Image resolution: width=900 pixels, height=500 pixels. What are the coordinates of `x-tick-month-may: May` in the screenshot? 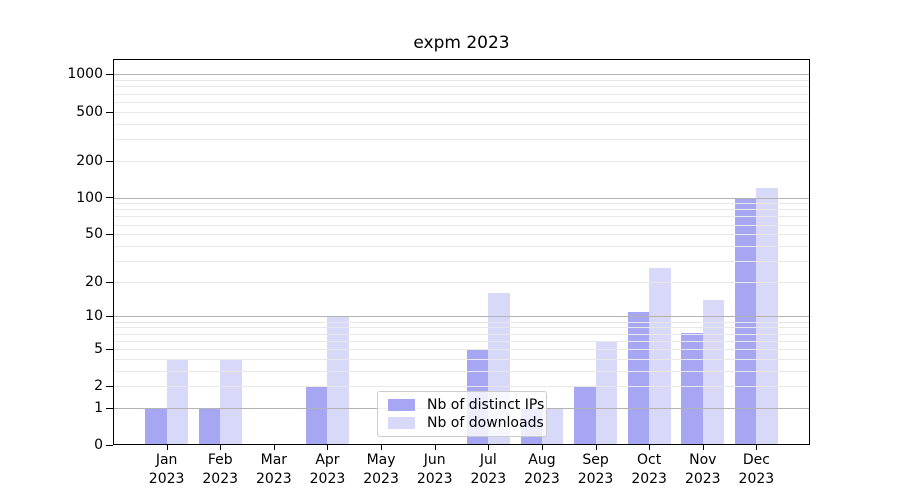 It's located at (381, 460).